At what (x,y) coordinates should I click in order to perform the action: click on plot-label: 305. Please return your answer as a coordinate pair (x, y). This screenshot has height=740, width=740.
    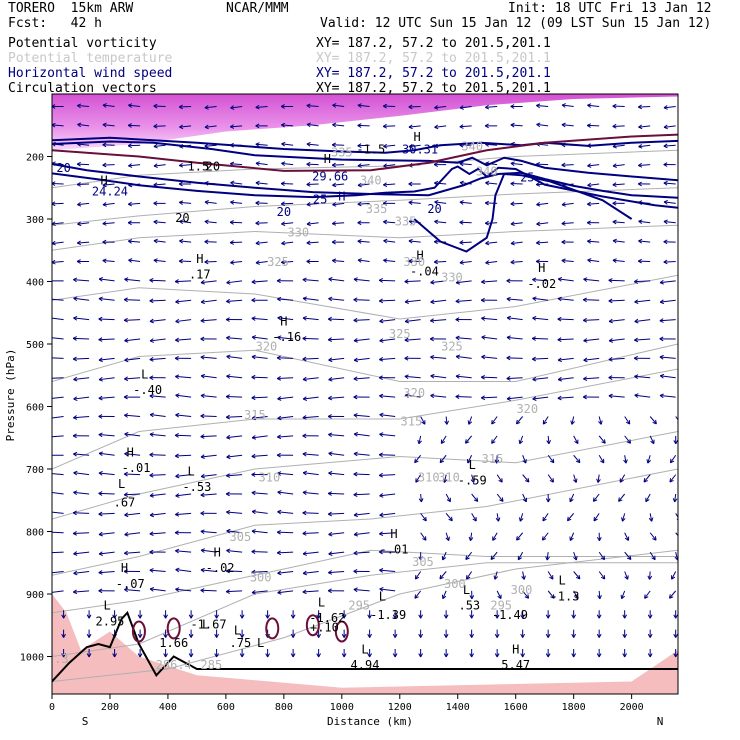
    Looking at the image, I should click on (423, 562).